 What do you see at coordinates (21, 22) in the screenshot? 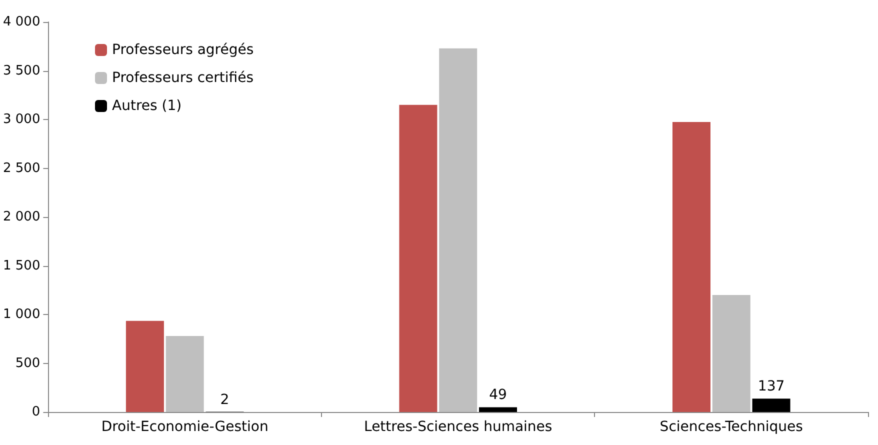
I see `y-tick-label: 4 000` at bounding box center [21, 22].